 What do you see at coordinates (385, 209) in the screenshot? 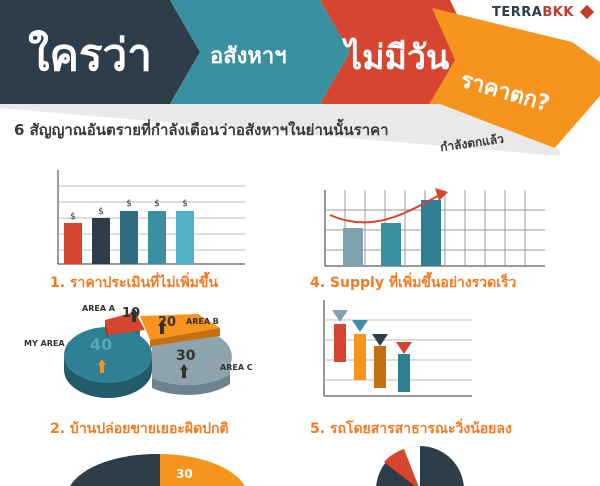
I see `rising-trend-line` at bounding box center [385, 209].